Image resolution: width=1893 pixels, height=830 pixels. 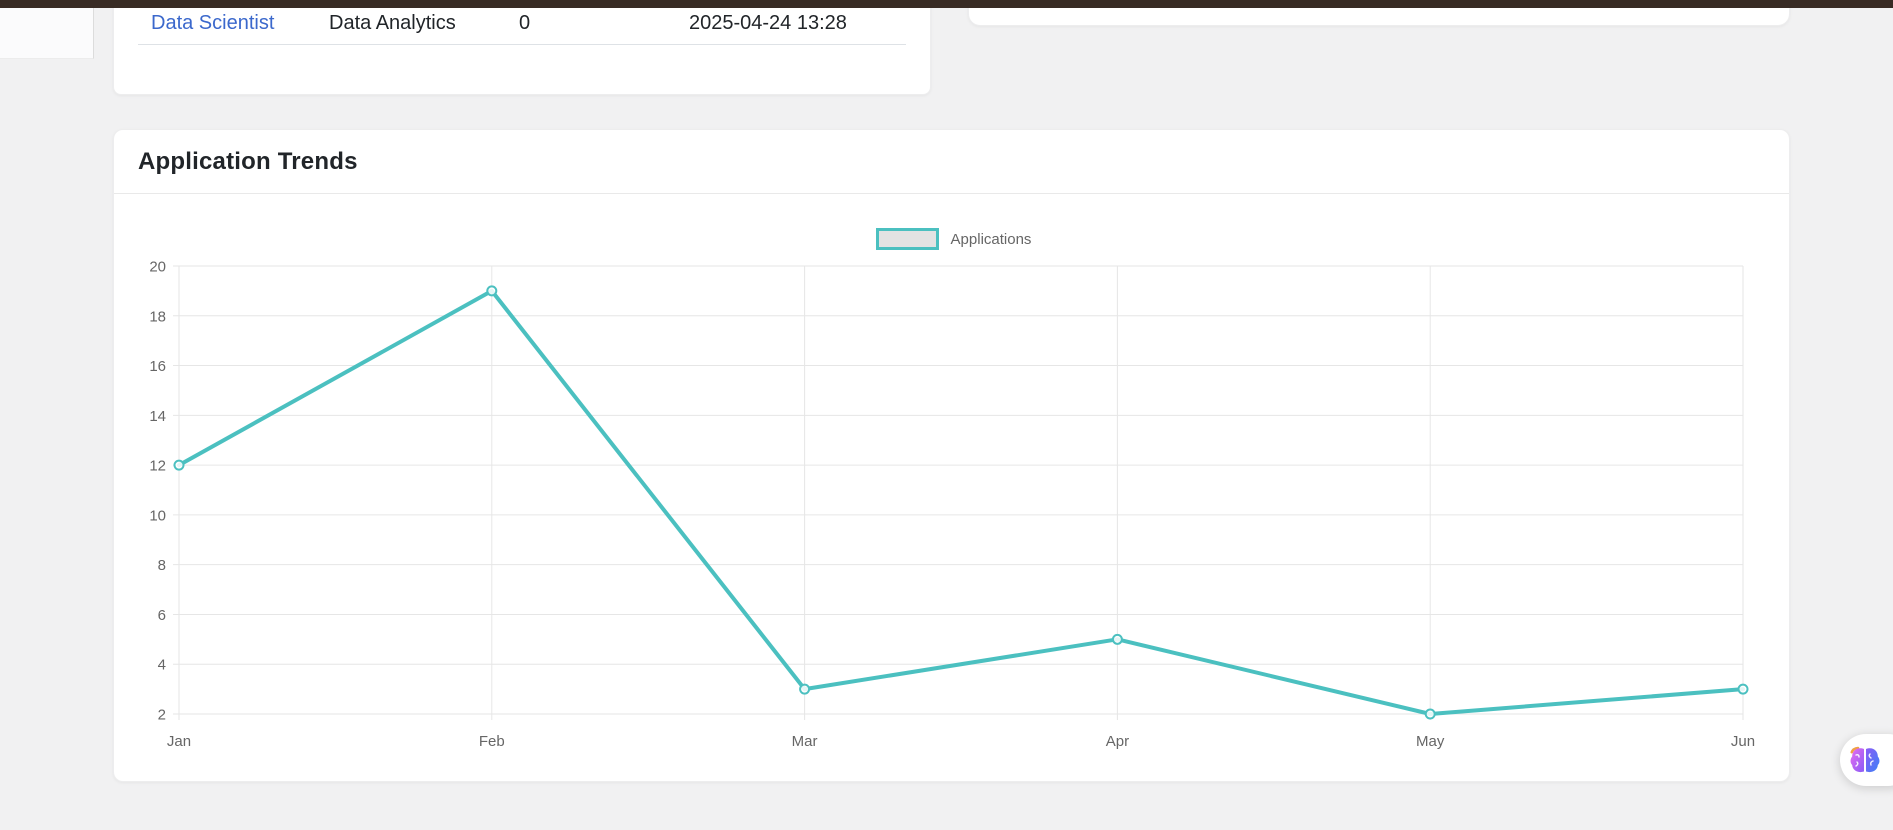 What do you see at coordinates (157, 466) in the screenshot?
I see `svg-text: 12` at bounding box center [157, 466].